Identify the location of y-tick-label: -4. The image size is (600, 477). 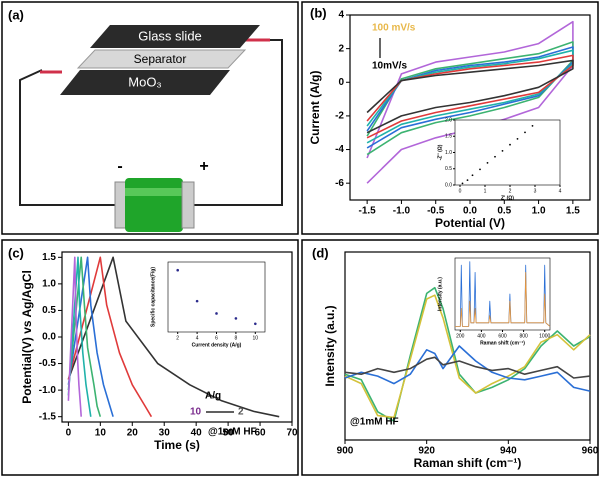
(339, 149).